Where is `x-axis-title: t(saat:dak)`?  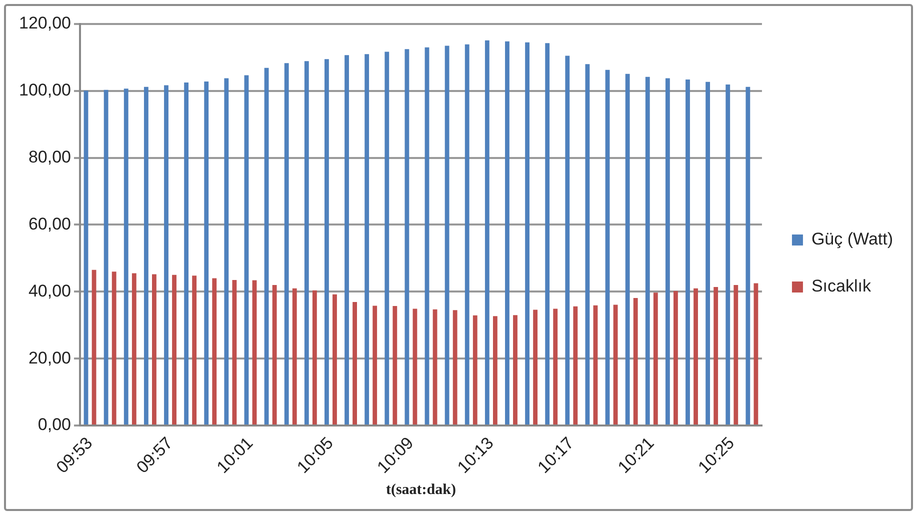
x-axis-title: t(saat:dak) is located at coordinates (421, 490).